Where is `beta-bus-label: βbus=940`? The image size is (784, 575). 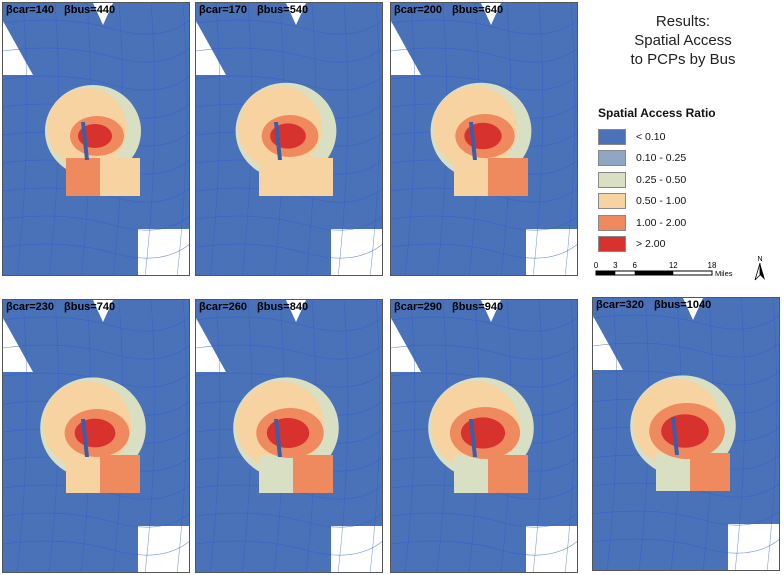
beta-bus-label: βbus=940 is located at coordinates (478, 307).